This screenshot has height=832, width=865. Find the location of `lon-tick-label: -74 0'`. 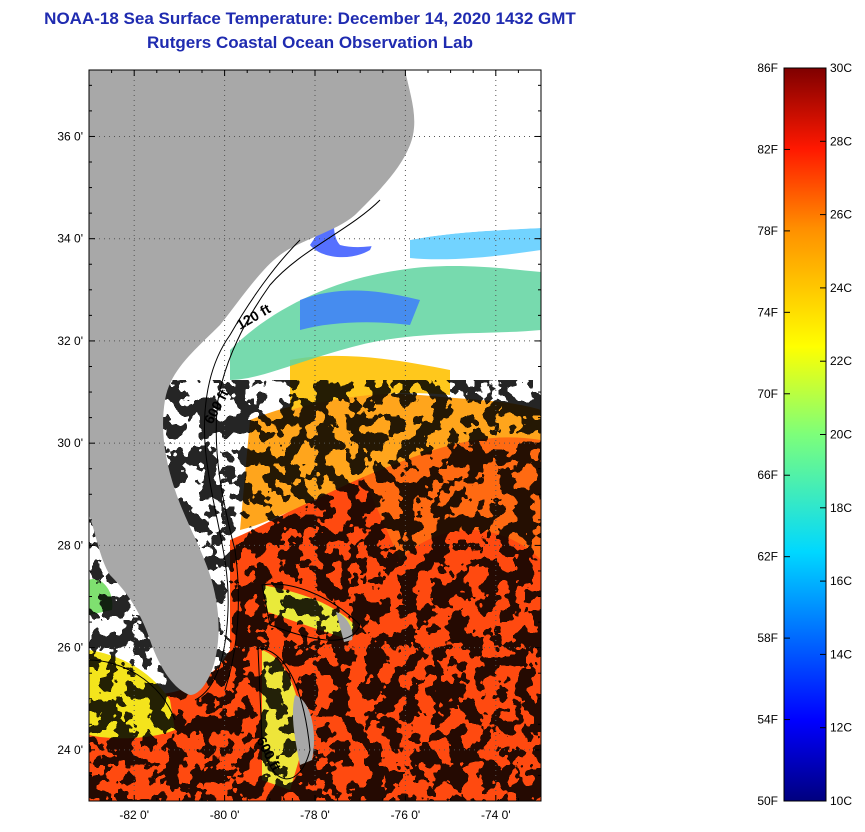

lon-tick-label: -74 0' is located at coordinates (496, 815).